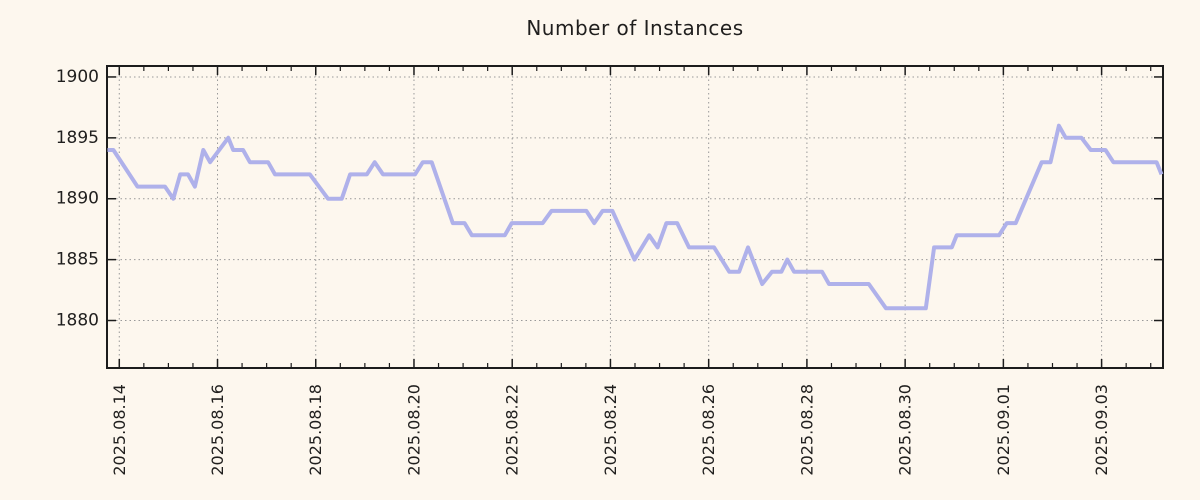  Describe the element at coordinates (315, 430) in the screenshot. I see `x-axis-tick-label: 2025.08.18` at that location.